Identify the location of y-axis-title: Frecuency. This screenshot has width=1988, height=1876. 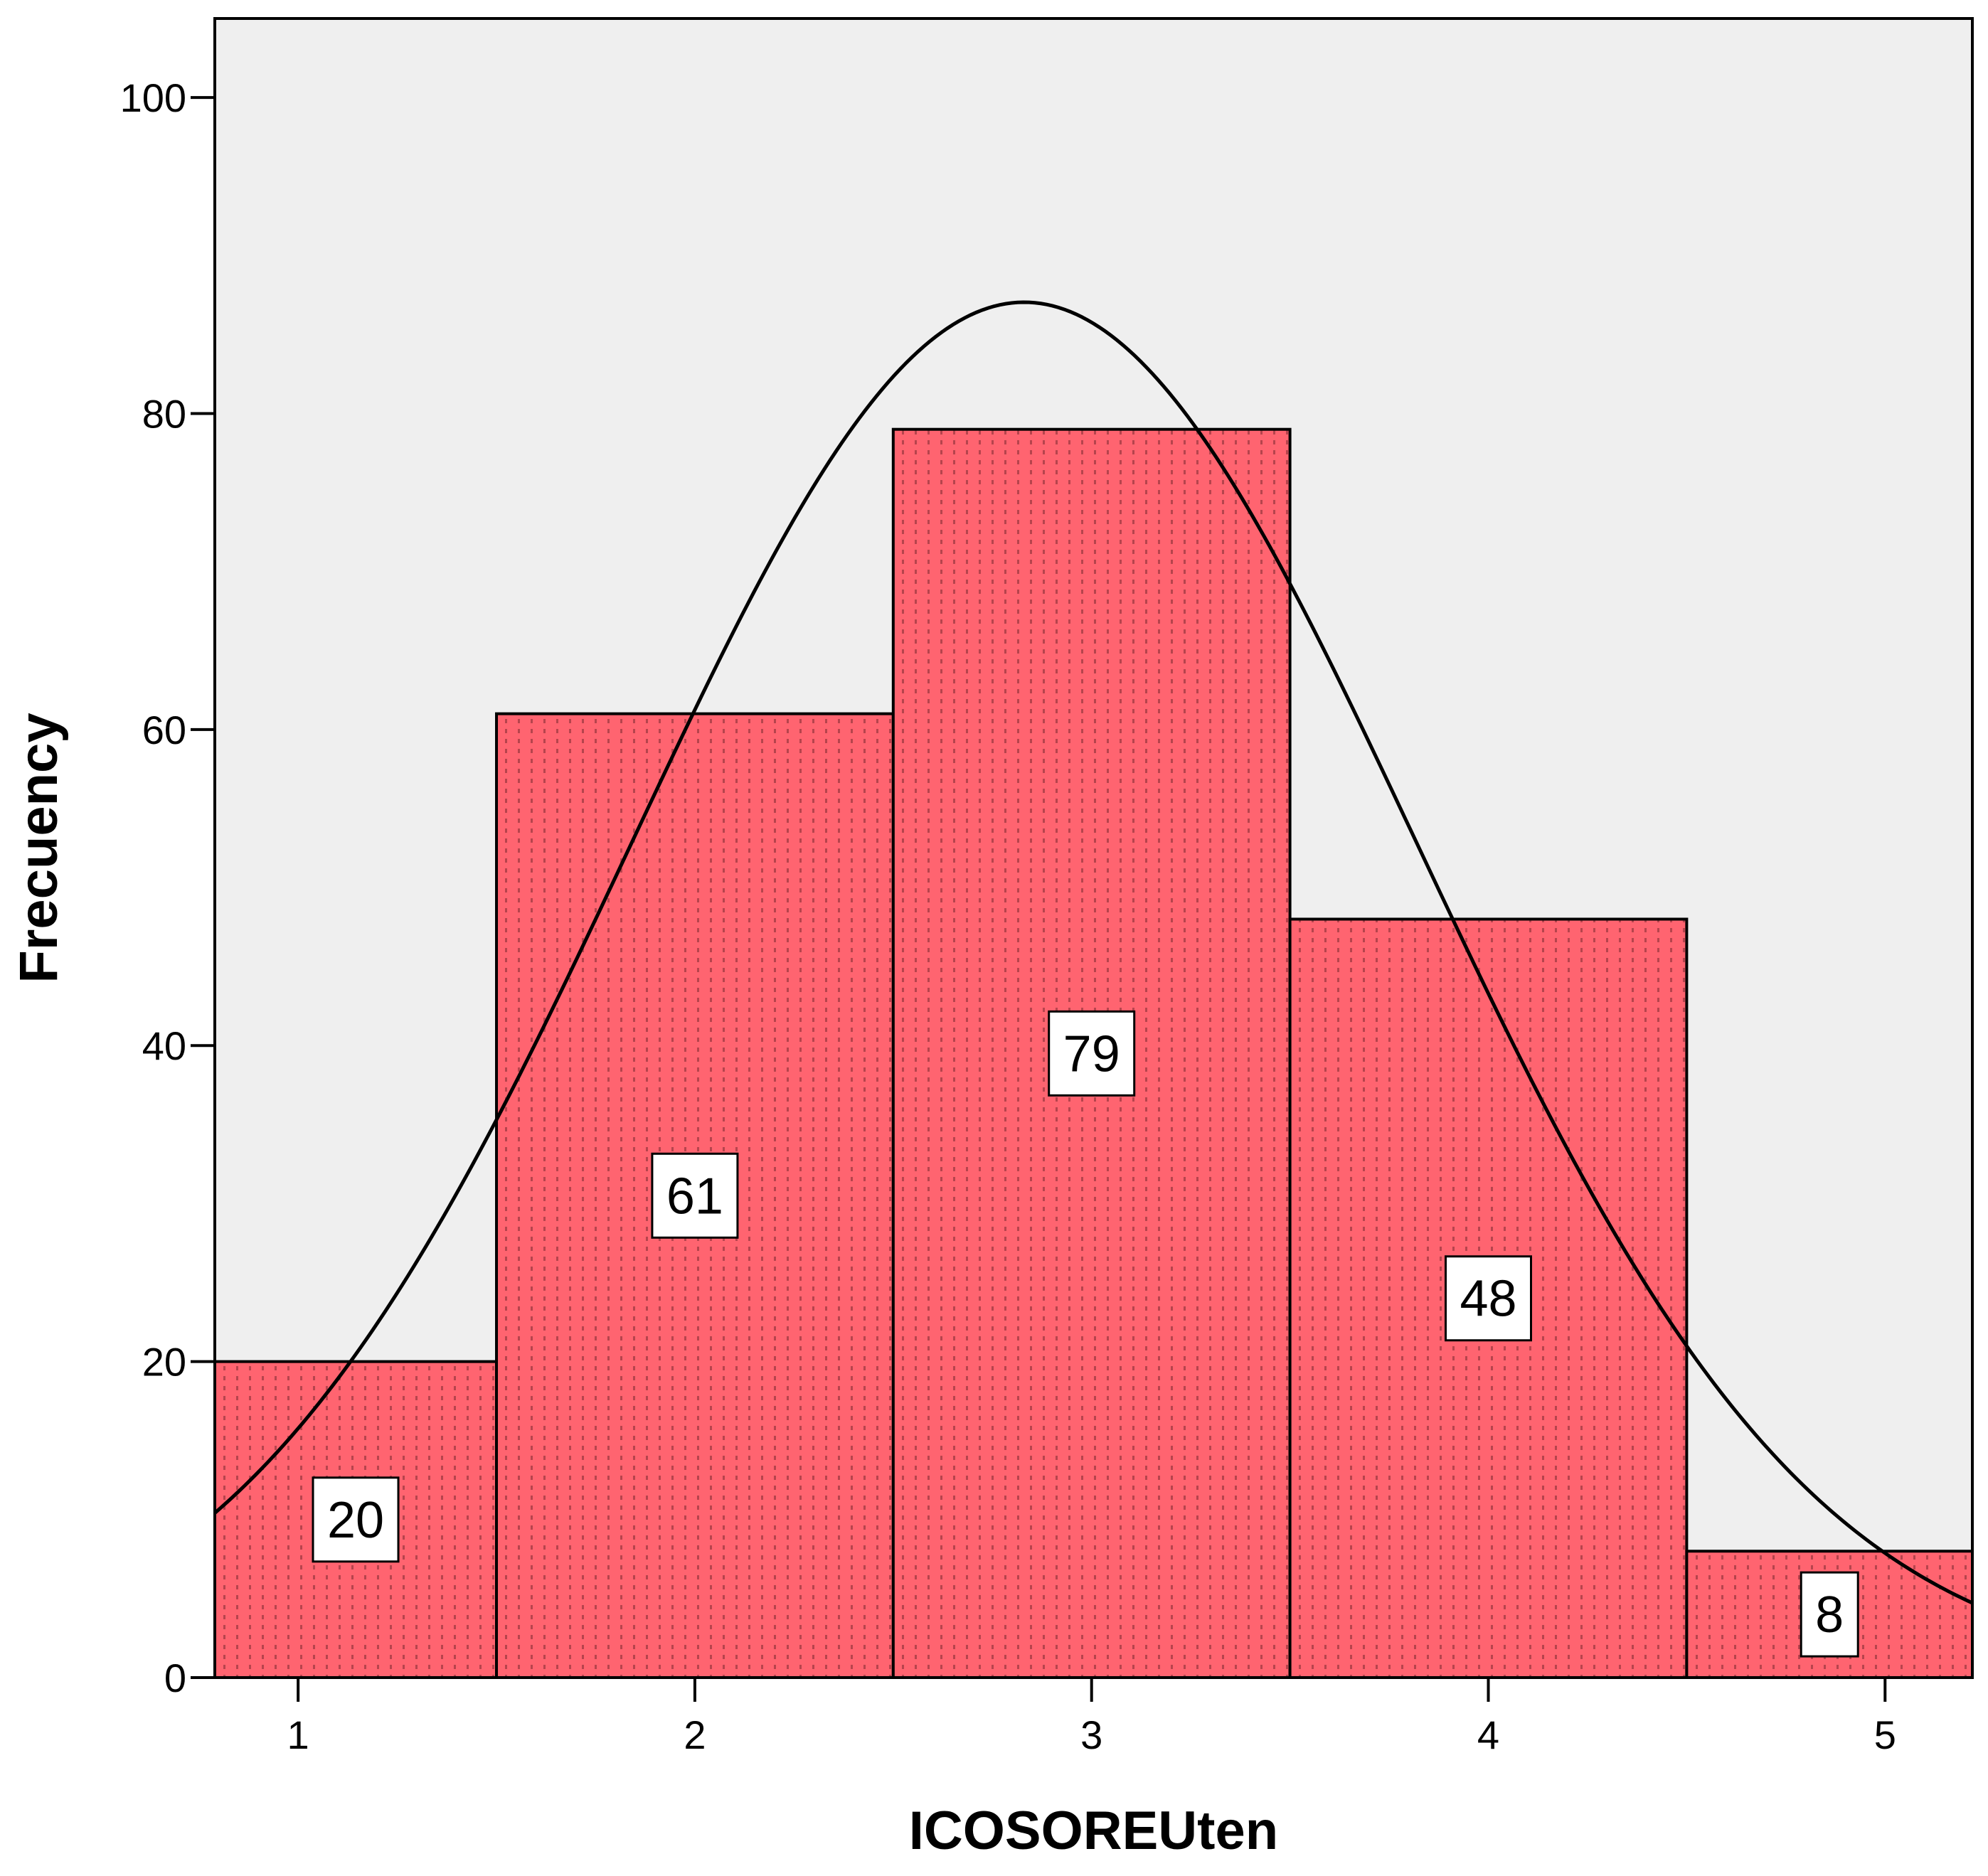
(39, 848).